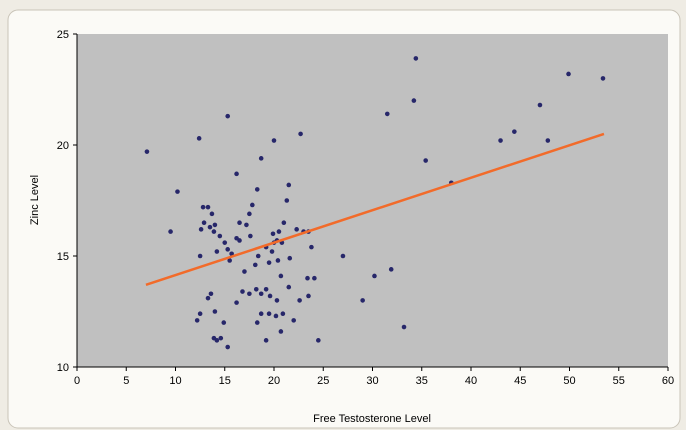 Image resolution: width=686 pixels, height=430 pixels. I want to click on y-tick-label: 15, so click(63, 257).